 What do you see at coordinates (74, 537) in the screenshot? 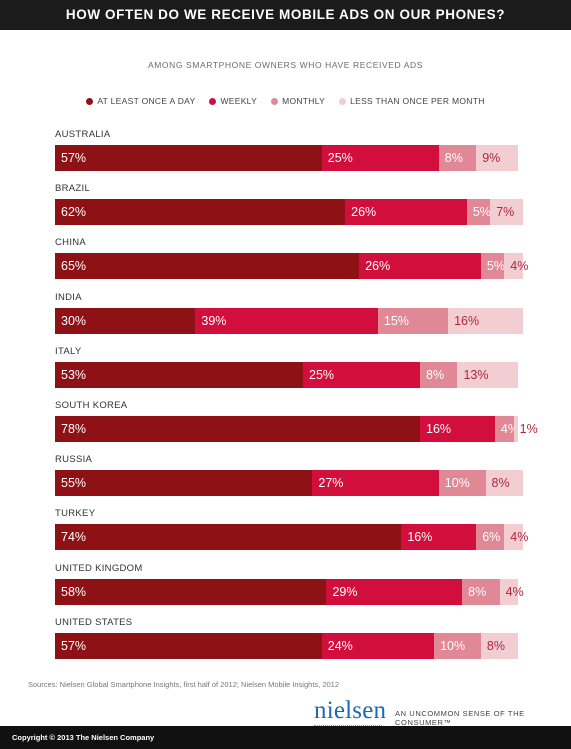
I see `data-label: 74%` at bounding box center [74, 537].